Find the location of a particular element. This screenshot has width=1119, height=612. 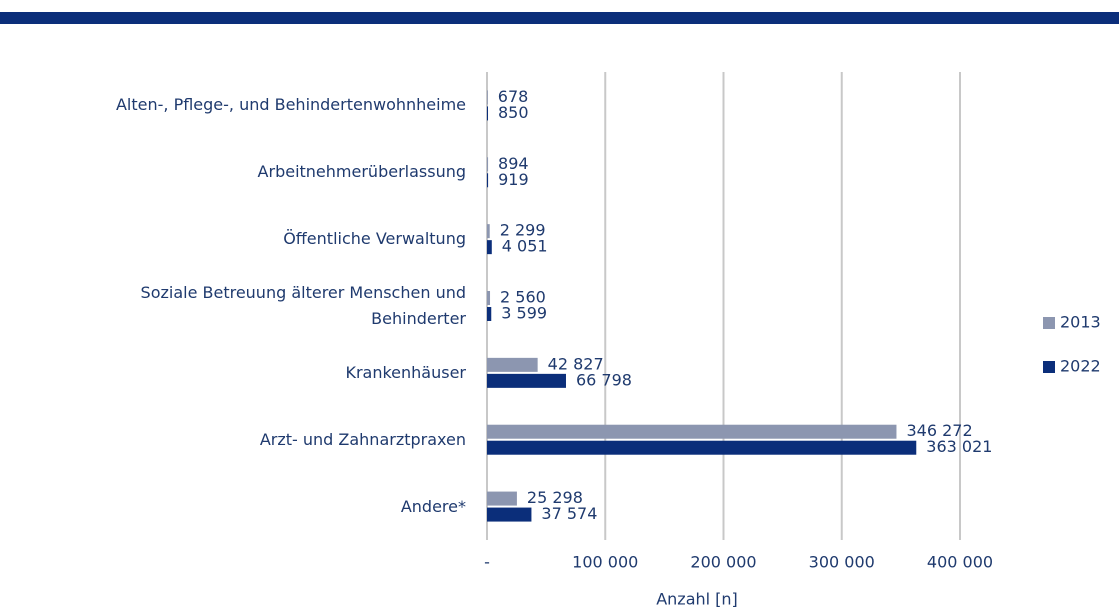

category-label: Arbeitnehmerüberlassung is located at coordinates (361, 172).